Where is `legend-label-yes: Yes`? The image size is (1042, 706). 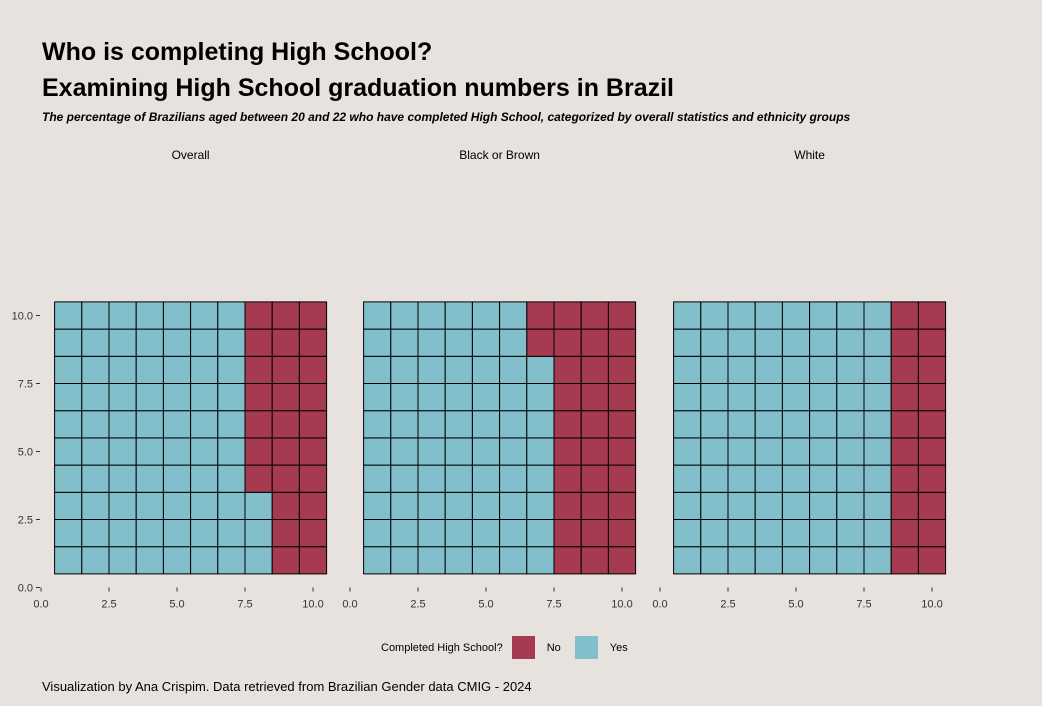 legend-label-yes: Yes is located at coordinates (618, 647).